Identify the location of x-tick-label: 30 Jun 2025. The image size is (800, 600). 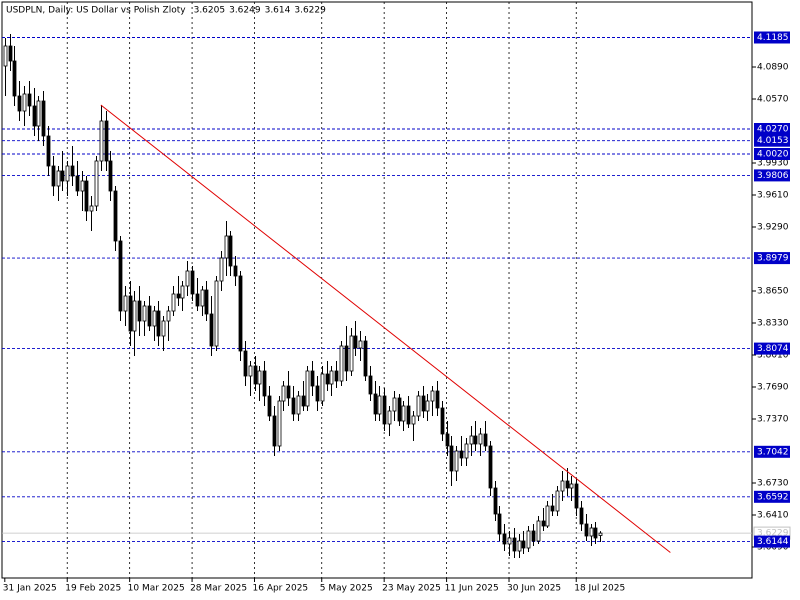
(534, 589).